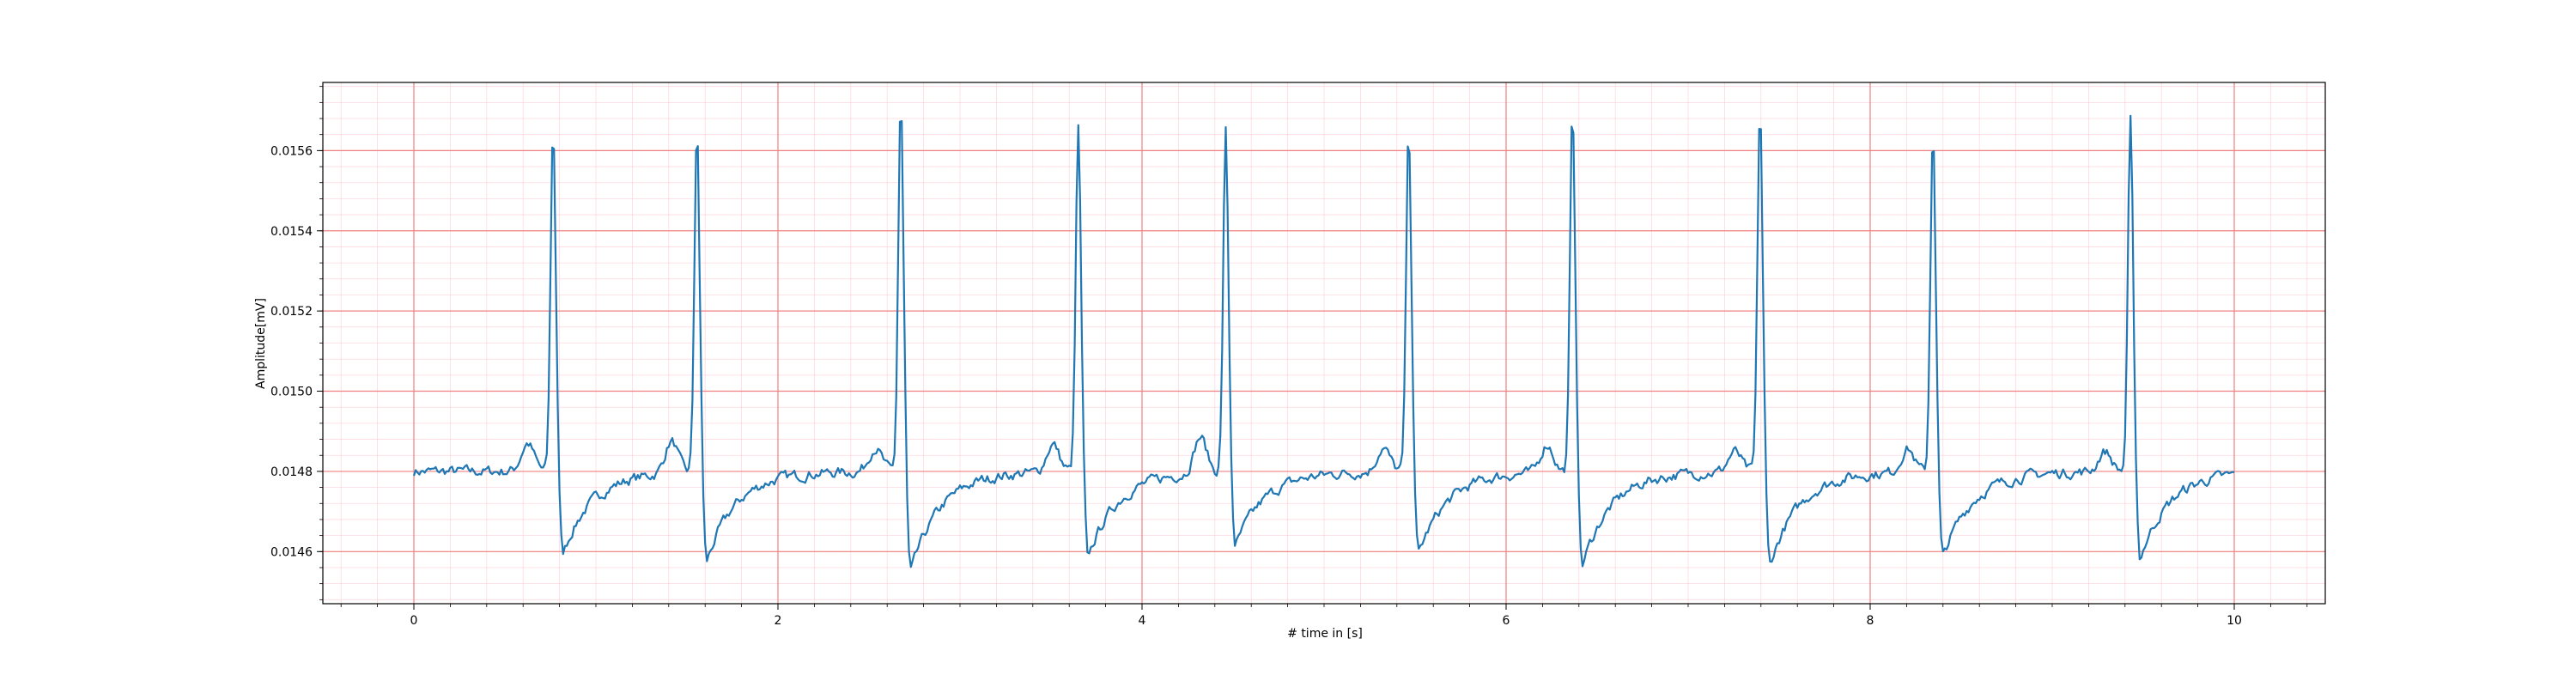  I want to click on x-tick-label: 0, so click(414, 621).